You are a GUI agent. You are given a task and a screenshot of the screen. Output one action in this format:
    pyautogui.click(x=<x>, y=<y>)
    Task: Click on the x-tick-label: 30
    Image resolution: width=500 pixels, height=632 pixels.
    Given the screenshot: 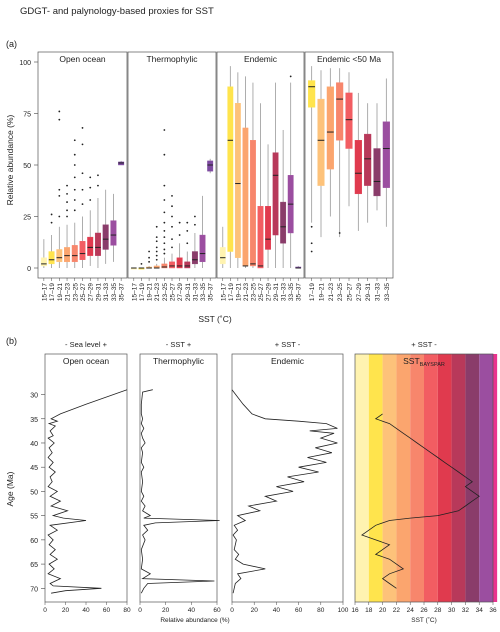 What is the action you would take?
    pyautogui.click(x=452, y=610)
    